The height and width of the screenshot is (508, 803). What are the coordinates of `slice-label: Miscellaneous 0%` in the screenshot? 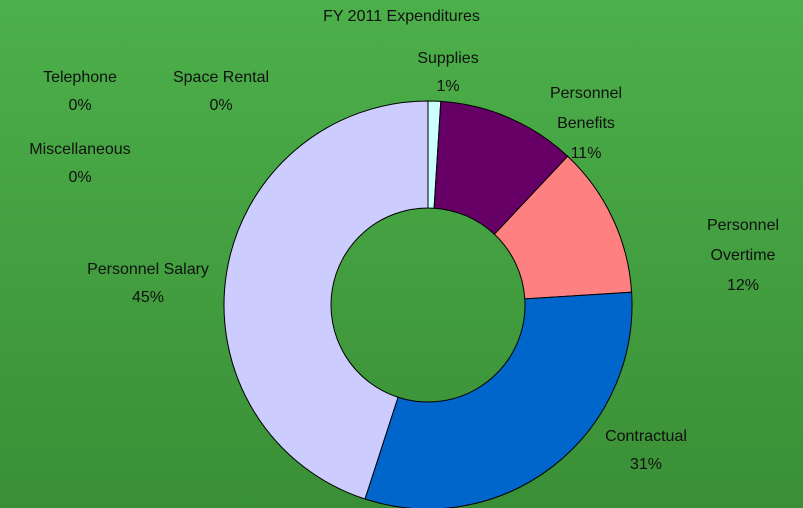 It's located at (80, 164).